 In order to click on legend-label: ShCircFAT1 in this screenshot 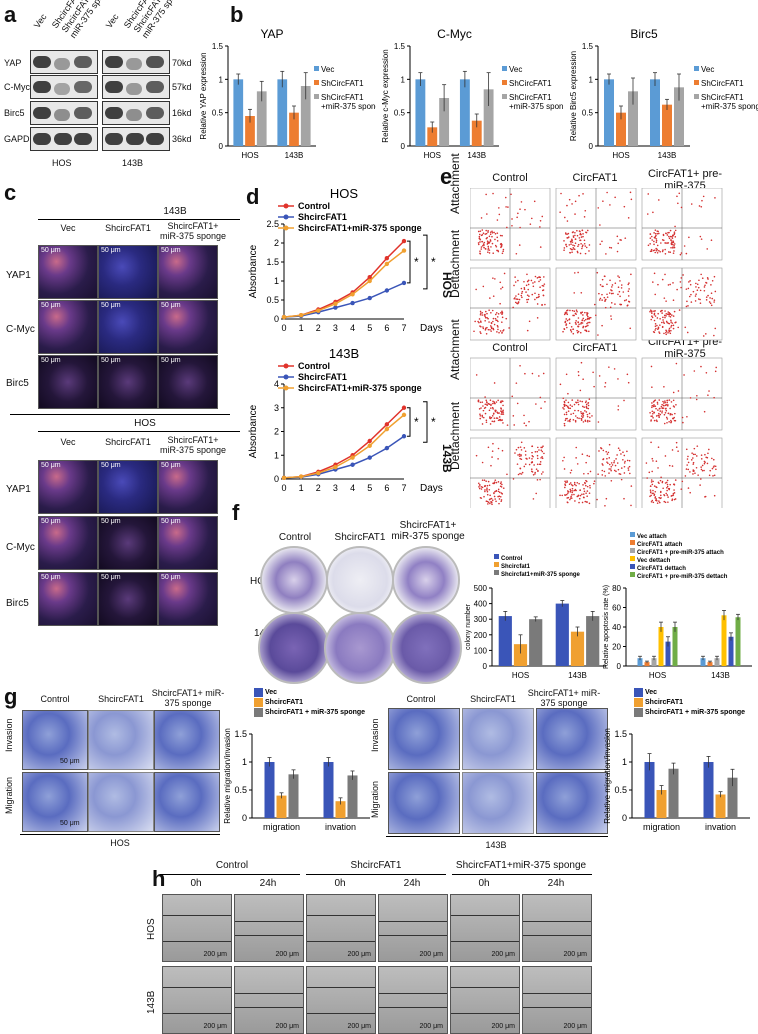, I will do `click(722, 97)`.